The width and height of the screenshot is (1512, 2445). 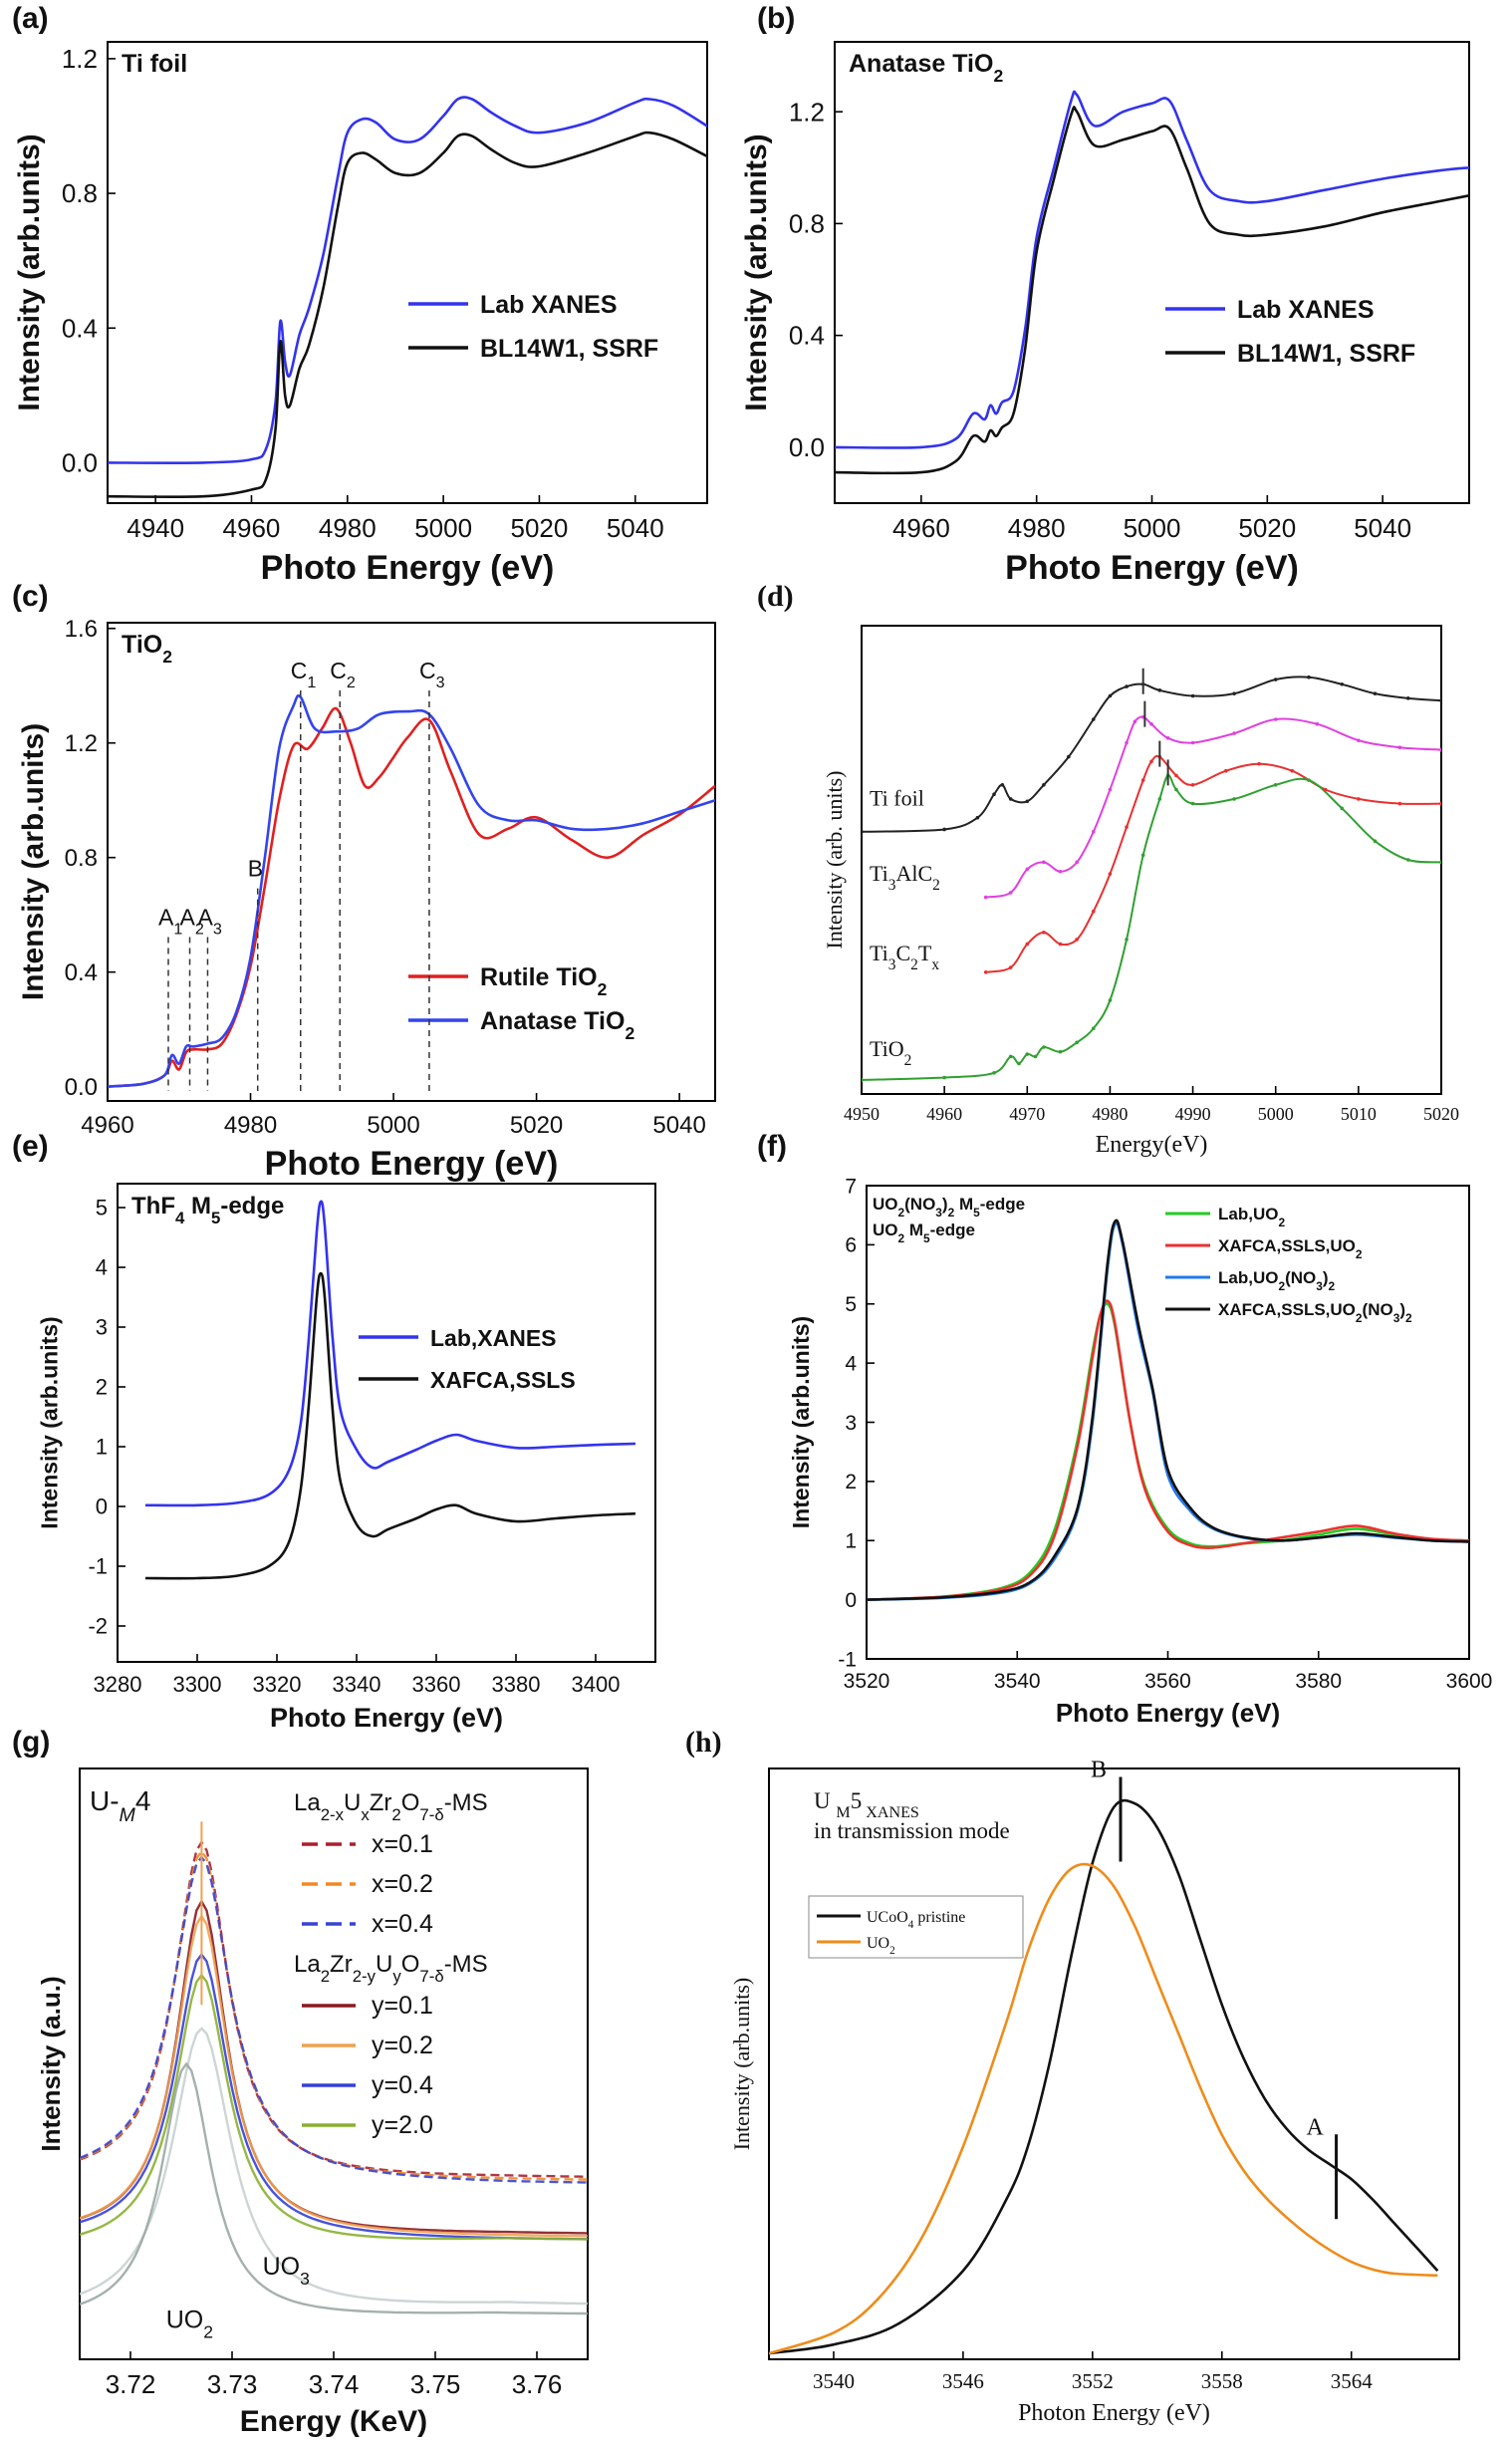 What do you see at coordinates (102, 1447) in the screenshot?
I see `y-tick-label-e: 1` at bounding box center [102, 1447].